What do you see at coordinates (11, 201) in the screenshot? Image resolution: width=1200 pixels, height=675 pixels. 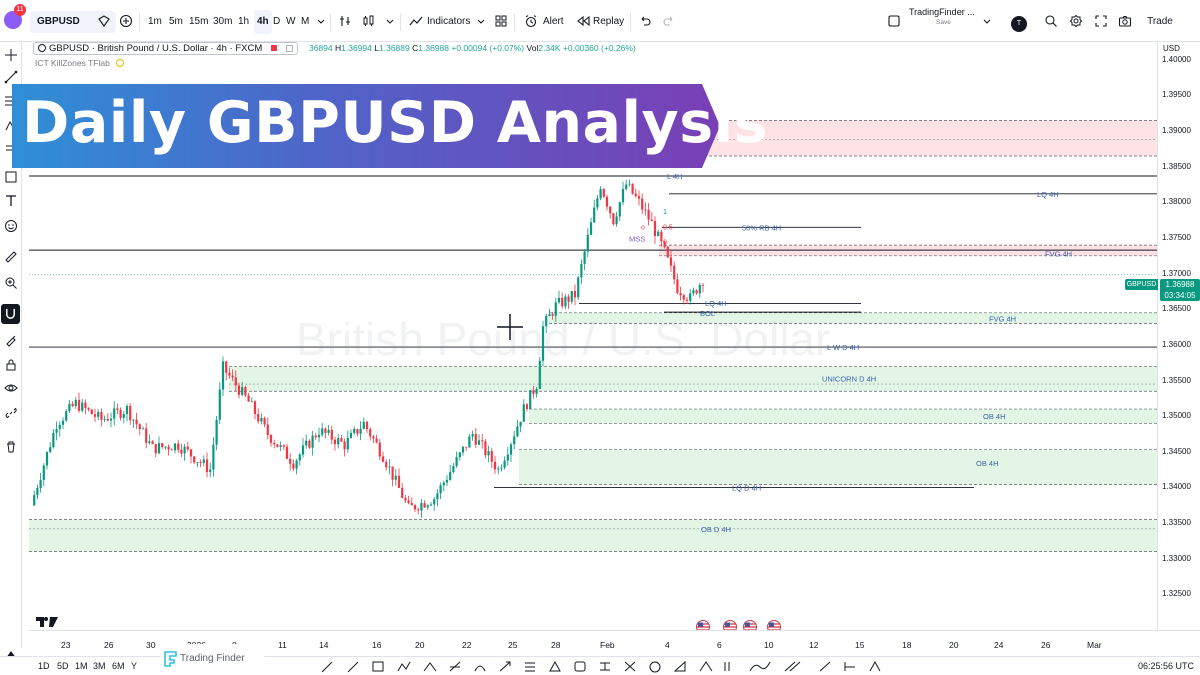 I see `text-icon` at bounding box center [11, 201].